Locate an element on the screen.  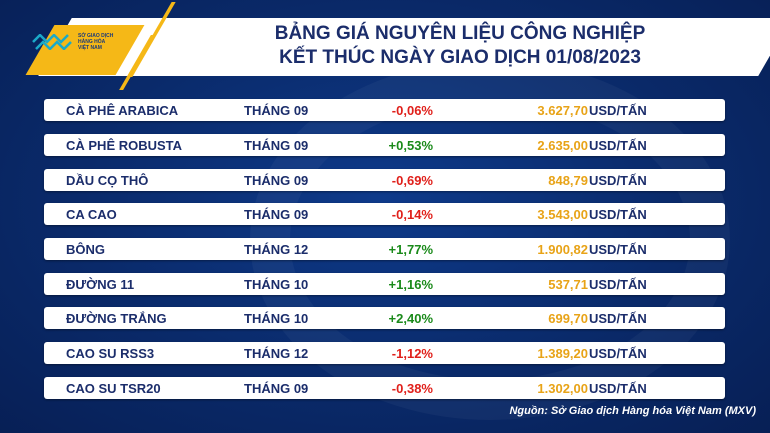
logo-text: SỞ GIAO DỊCH is located at coordinates (96, 36).